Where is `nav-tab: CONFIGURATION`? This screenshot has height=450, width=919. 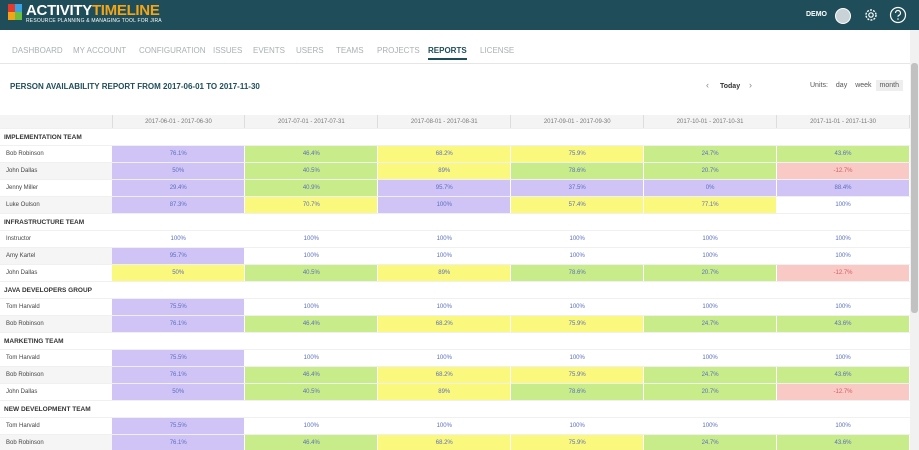 nav-tab: CONFIGURATION is located at coordinates (172, 50).